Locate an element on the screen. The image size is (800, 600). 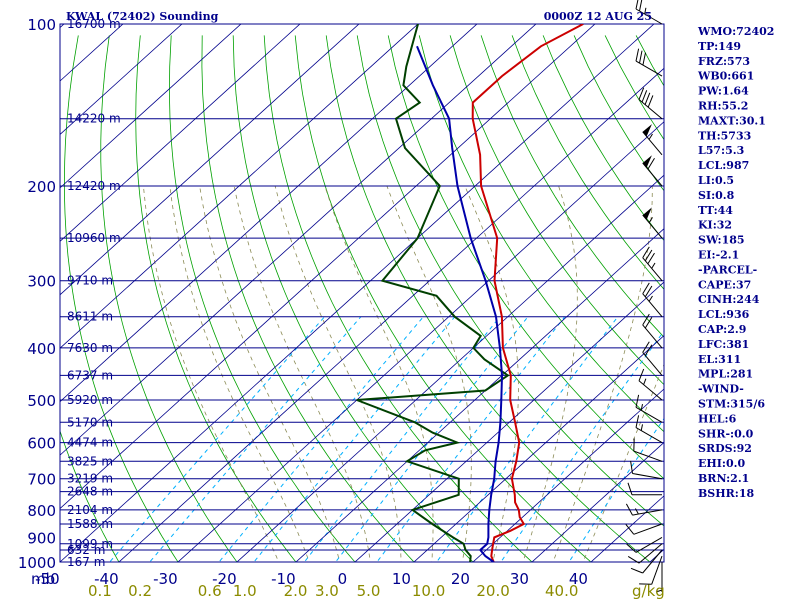
index-line: L57:5.3 is located at coordinates (721, 150).